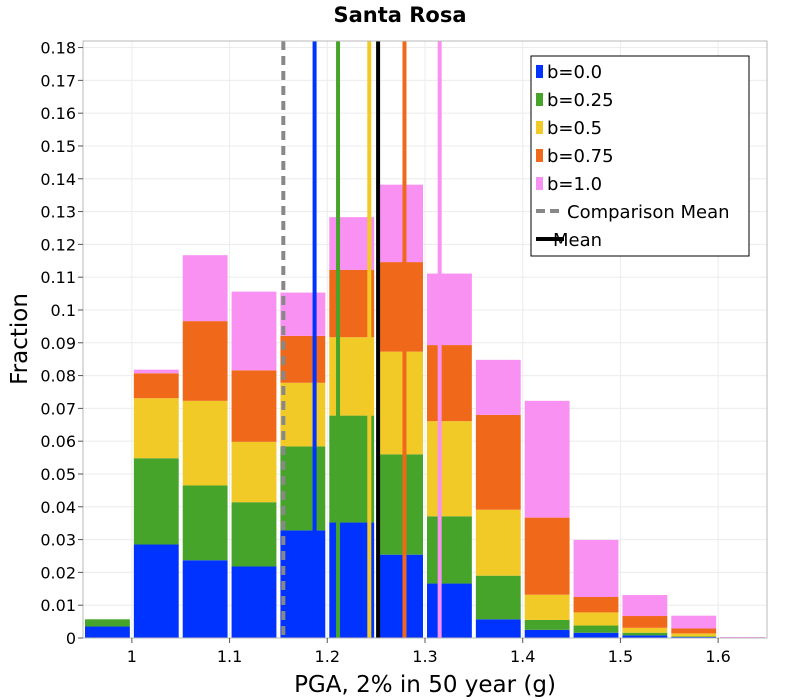  Describe the element at coordinates (71, 638) in the screenshot. I see `y-tick-label: 0` at that location.